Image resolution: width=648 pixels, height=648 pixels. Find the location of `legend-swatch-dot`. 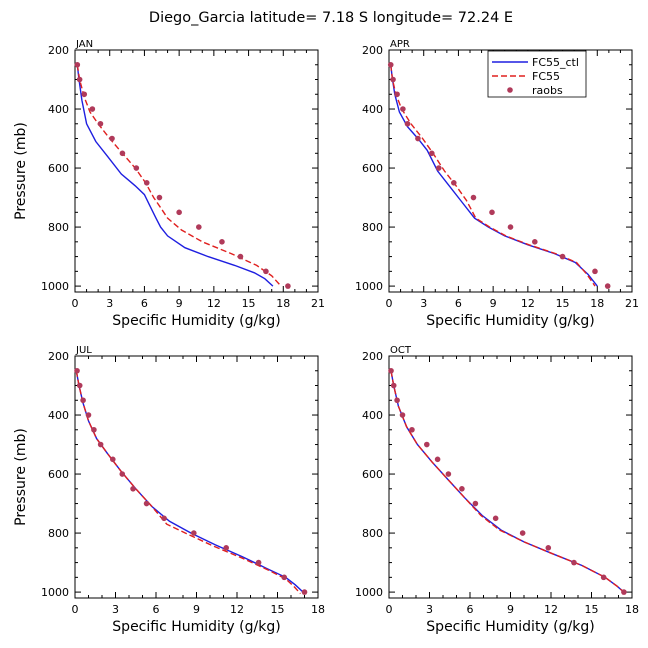

legend-swatch-dot is located at coordinates (510, 90).